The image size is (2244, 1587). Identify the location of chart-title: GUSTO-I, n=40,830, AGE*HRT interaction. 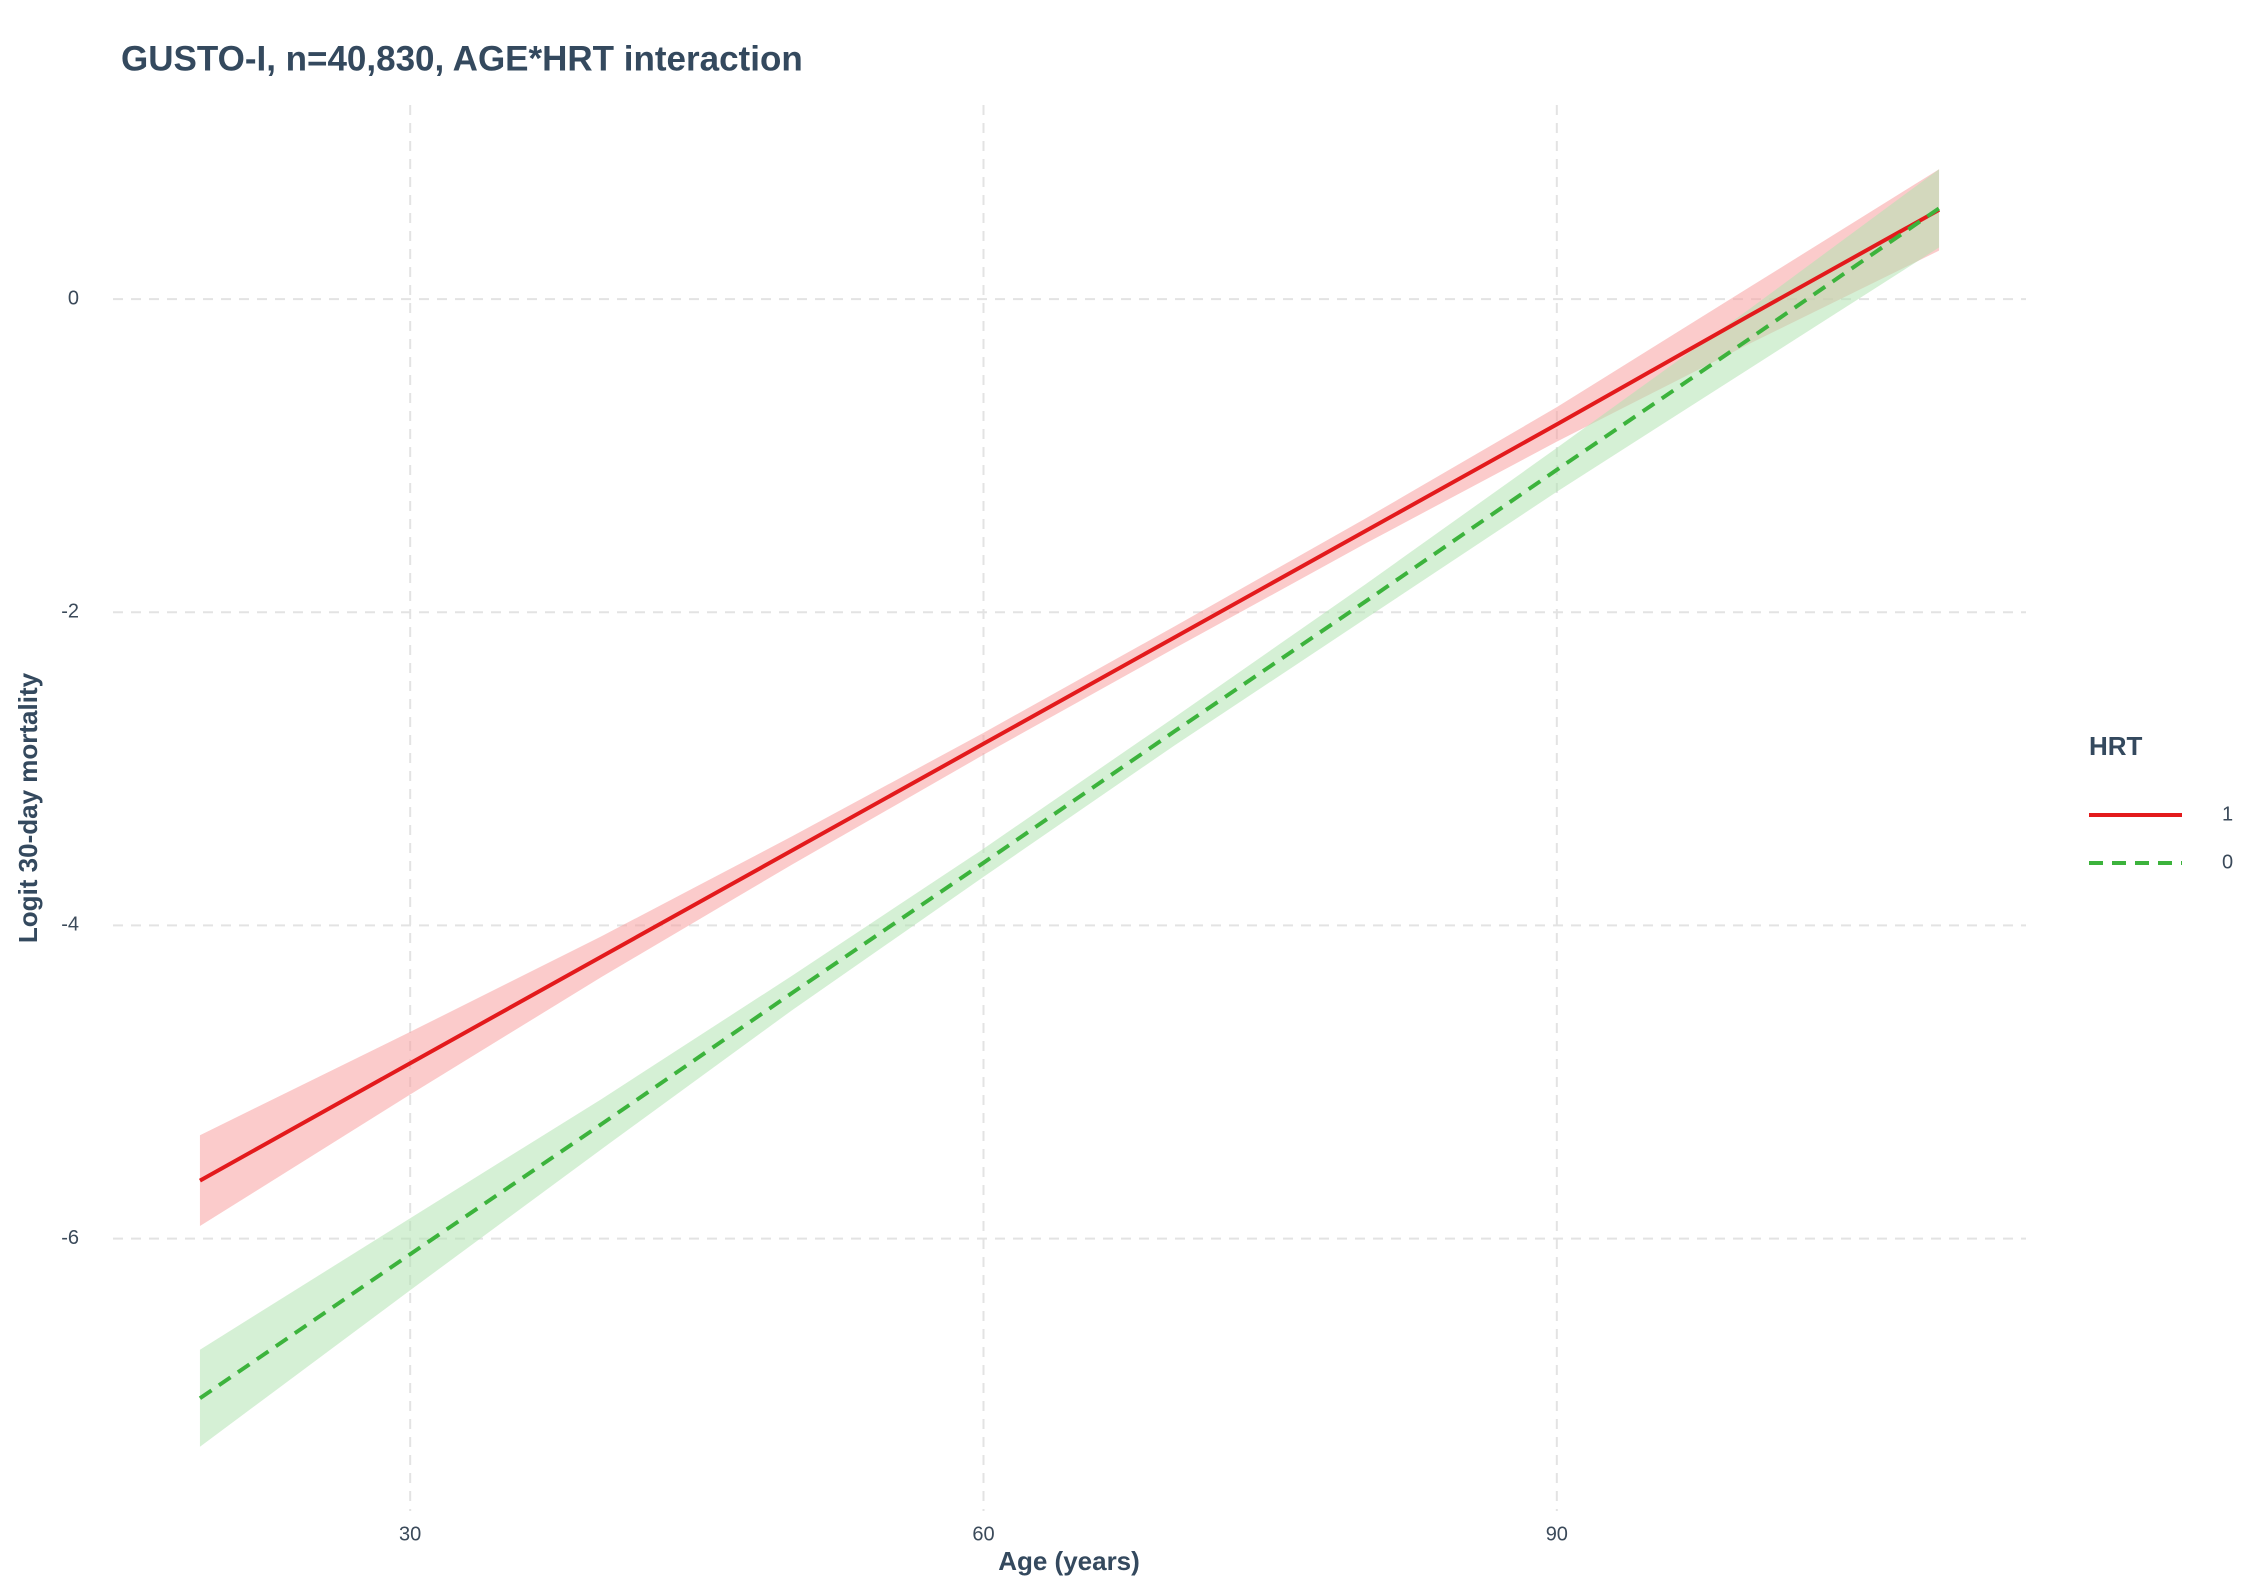
(462, 58).